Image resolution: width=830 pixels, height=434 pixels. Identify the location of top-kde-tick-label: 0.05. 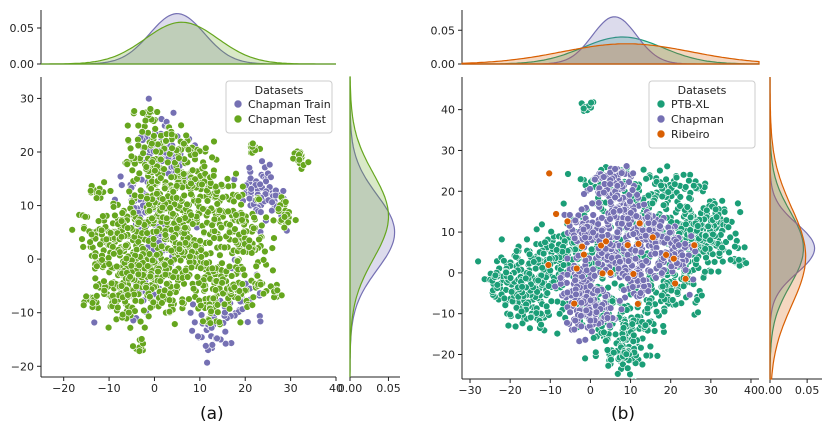
(443, 30).